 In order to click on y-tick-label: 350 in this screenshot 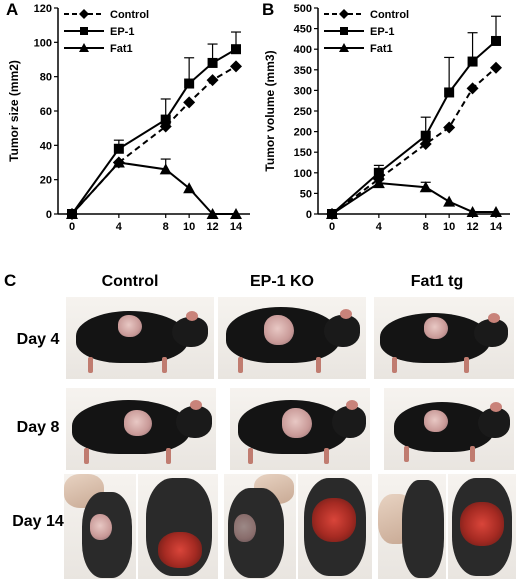, I will do `click(303, 71)`.